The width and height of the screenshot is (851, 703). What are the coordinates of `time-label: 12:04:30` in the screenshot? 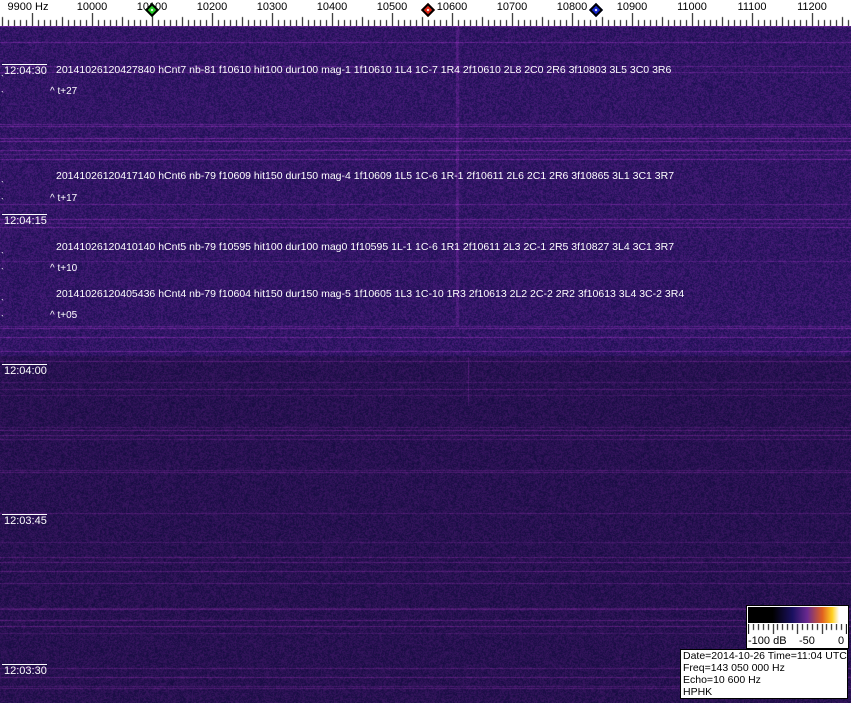 It's located at (24, 70).